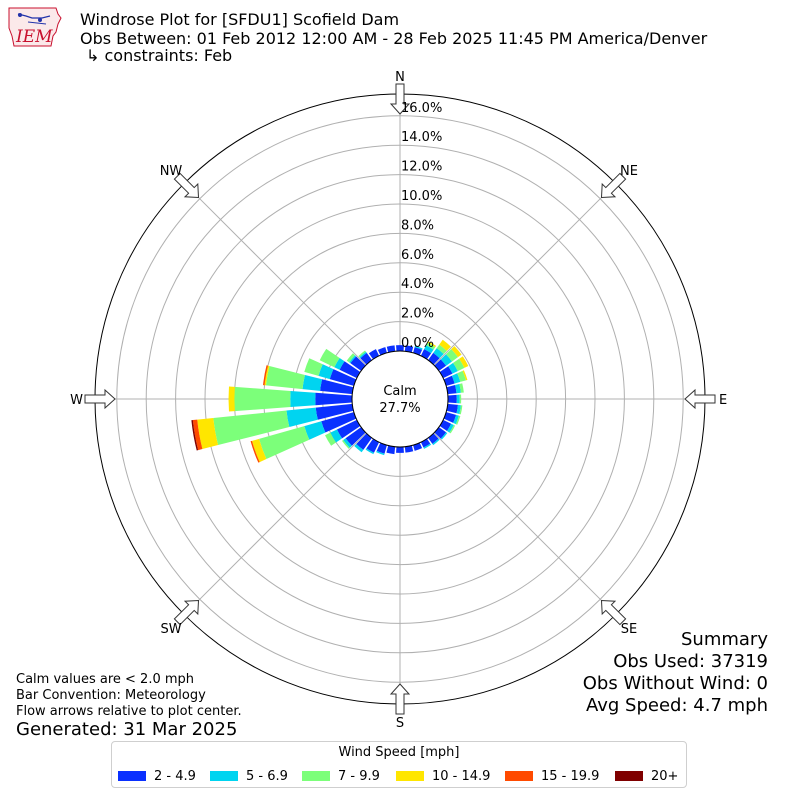  What do you see at coordinates (159, 55) in the screenshot?
I see `constraints: ↳ constraints: Feb` at bounding box center [159, 55].